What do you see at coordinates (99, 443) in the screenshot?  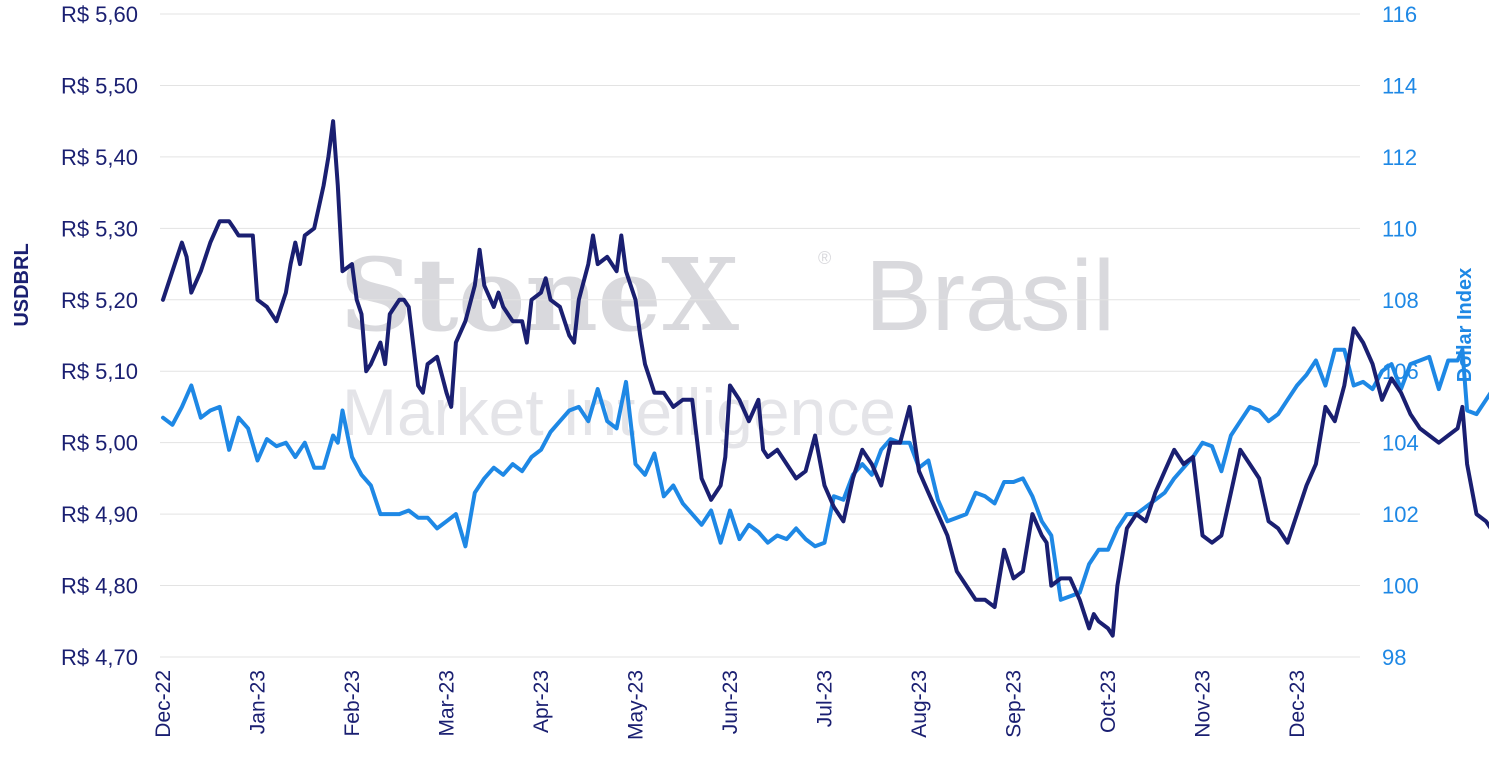 I see `left-tick-label: R$ 5,00` at bounding box center [99, 443].